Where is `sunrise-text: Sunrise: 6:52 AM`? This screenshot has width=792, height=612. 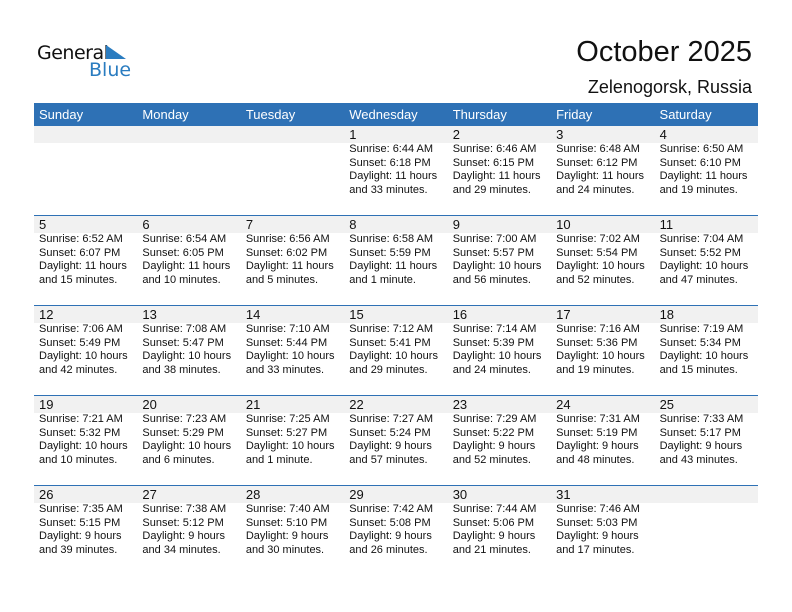 sunrise-text: Sunrise: 6:52 AM is located at coordinates (81, 239).